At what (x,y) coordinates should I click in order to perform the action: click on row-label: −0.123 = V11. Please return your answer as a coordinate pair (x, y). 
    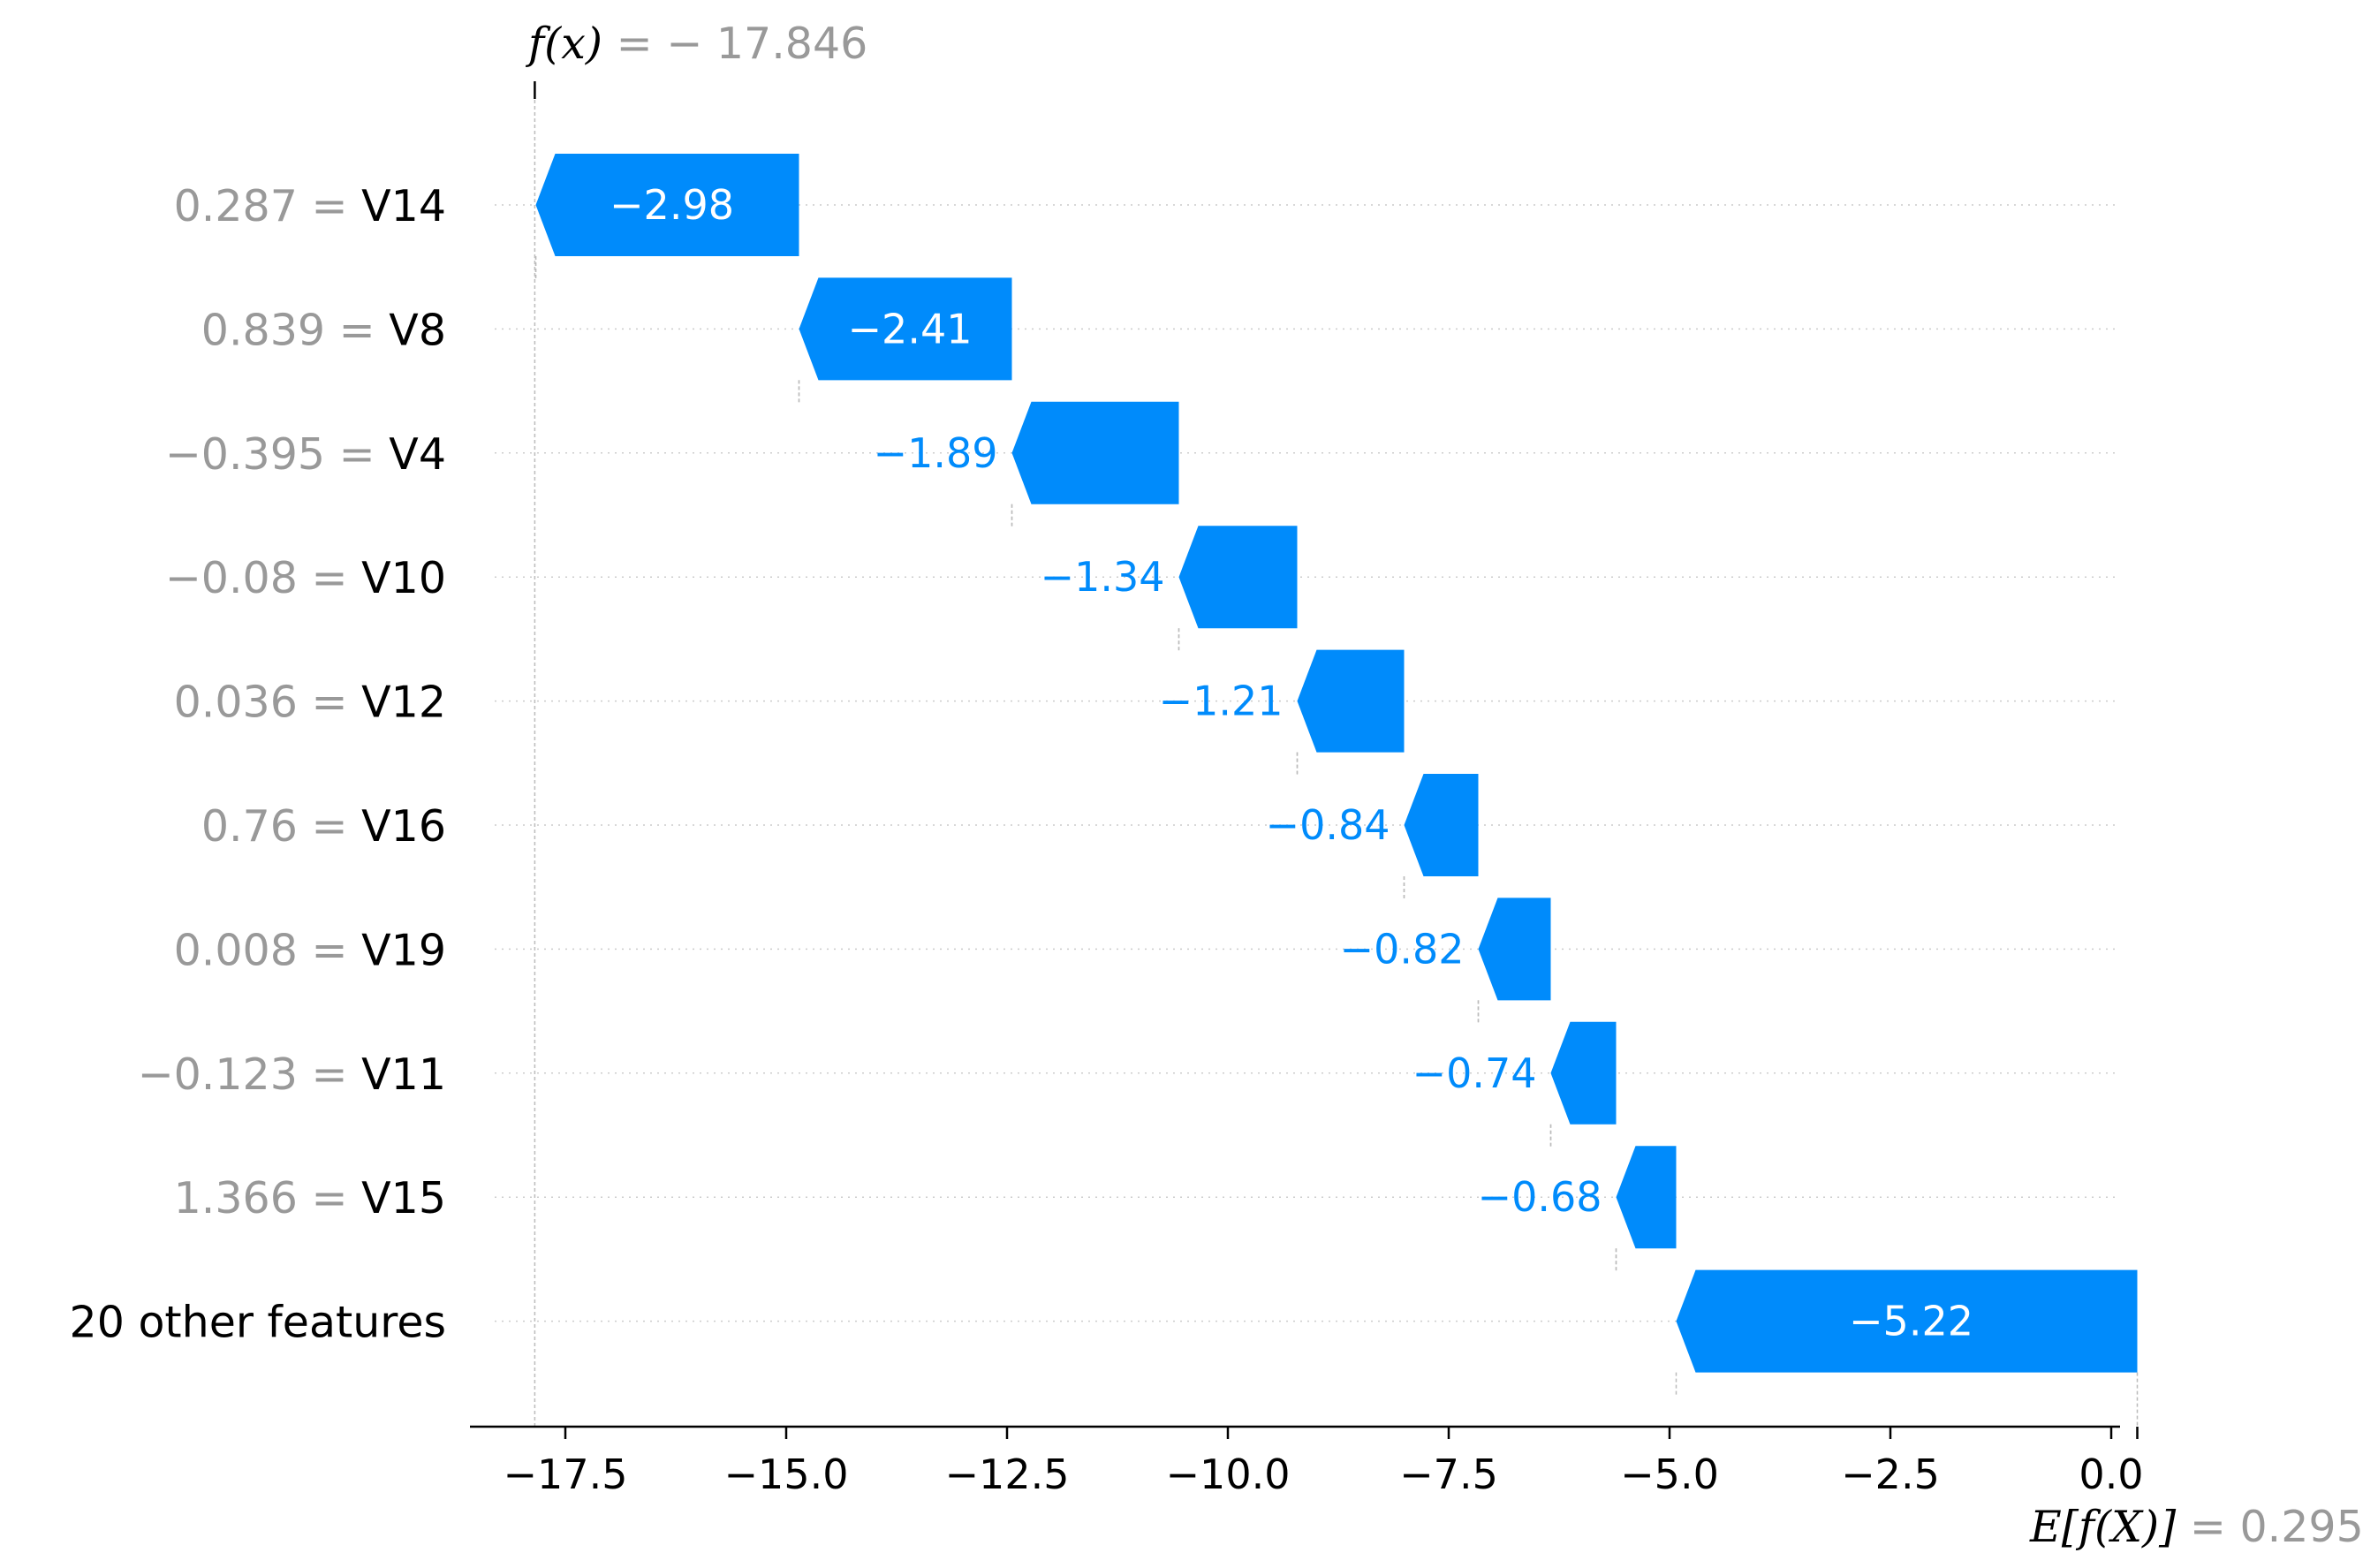
    Looking at the image, I should click on (292, 1074).